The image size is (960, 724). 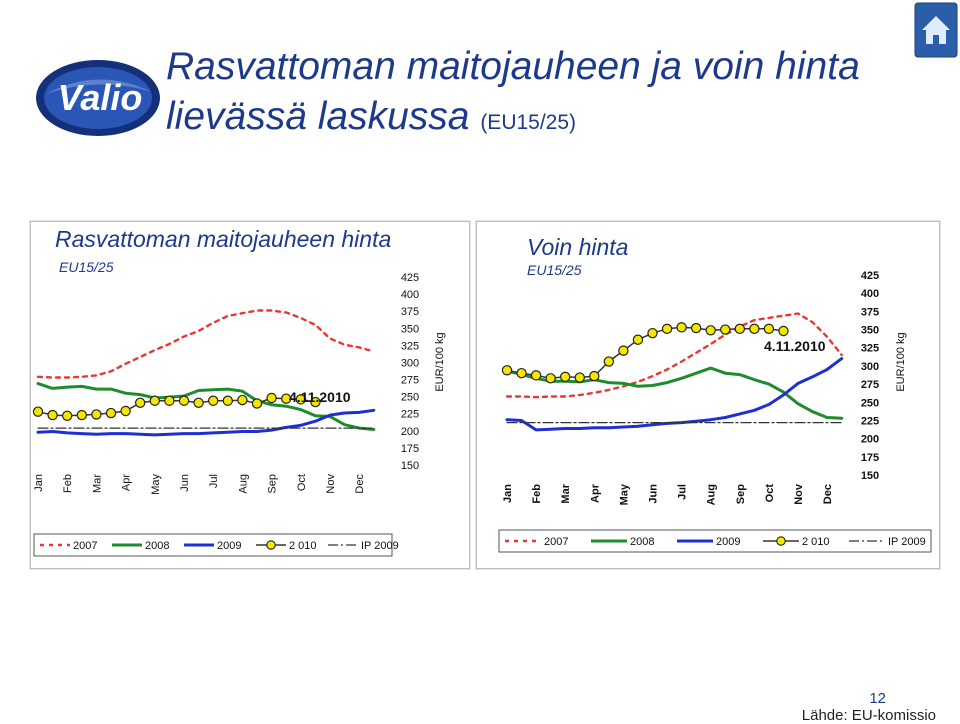 What do you see at coordinates (624, 494) in the screenshot?
I see `x-tick-label: May` at bounding box center [624, 494].